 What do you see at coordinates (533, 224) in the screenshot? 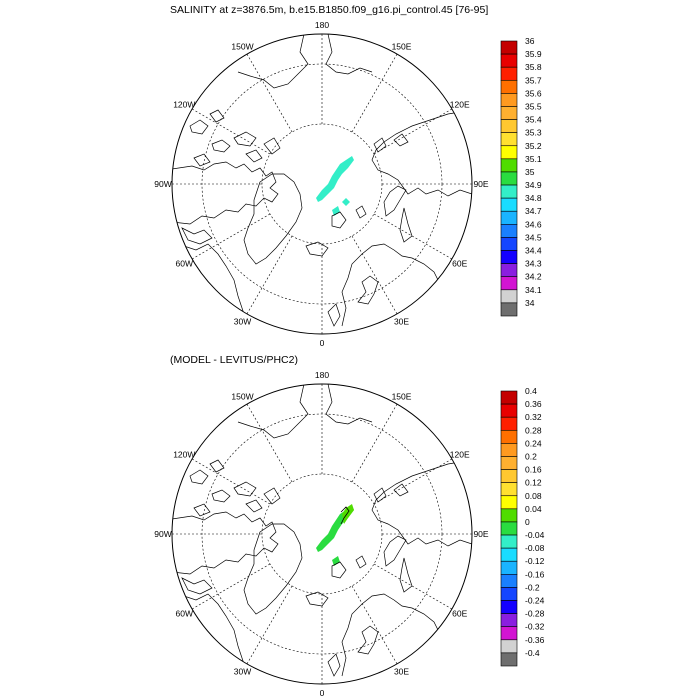
I see `colorbar-label: 34.6` at bounding box center [533, 224].